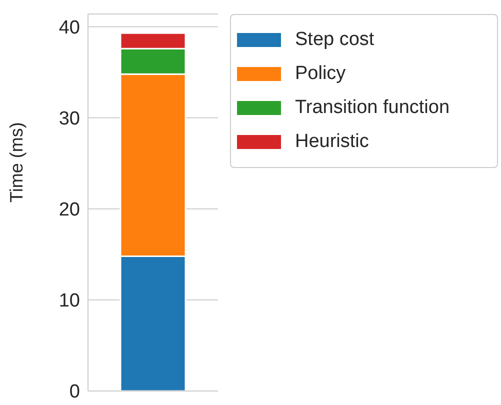 The width and height of the screenshot is (501, 405). What do you see at coordinates (320, 74) in the screenshot?
I see `legend-label: Policy` at bounding box center [320, 74].